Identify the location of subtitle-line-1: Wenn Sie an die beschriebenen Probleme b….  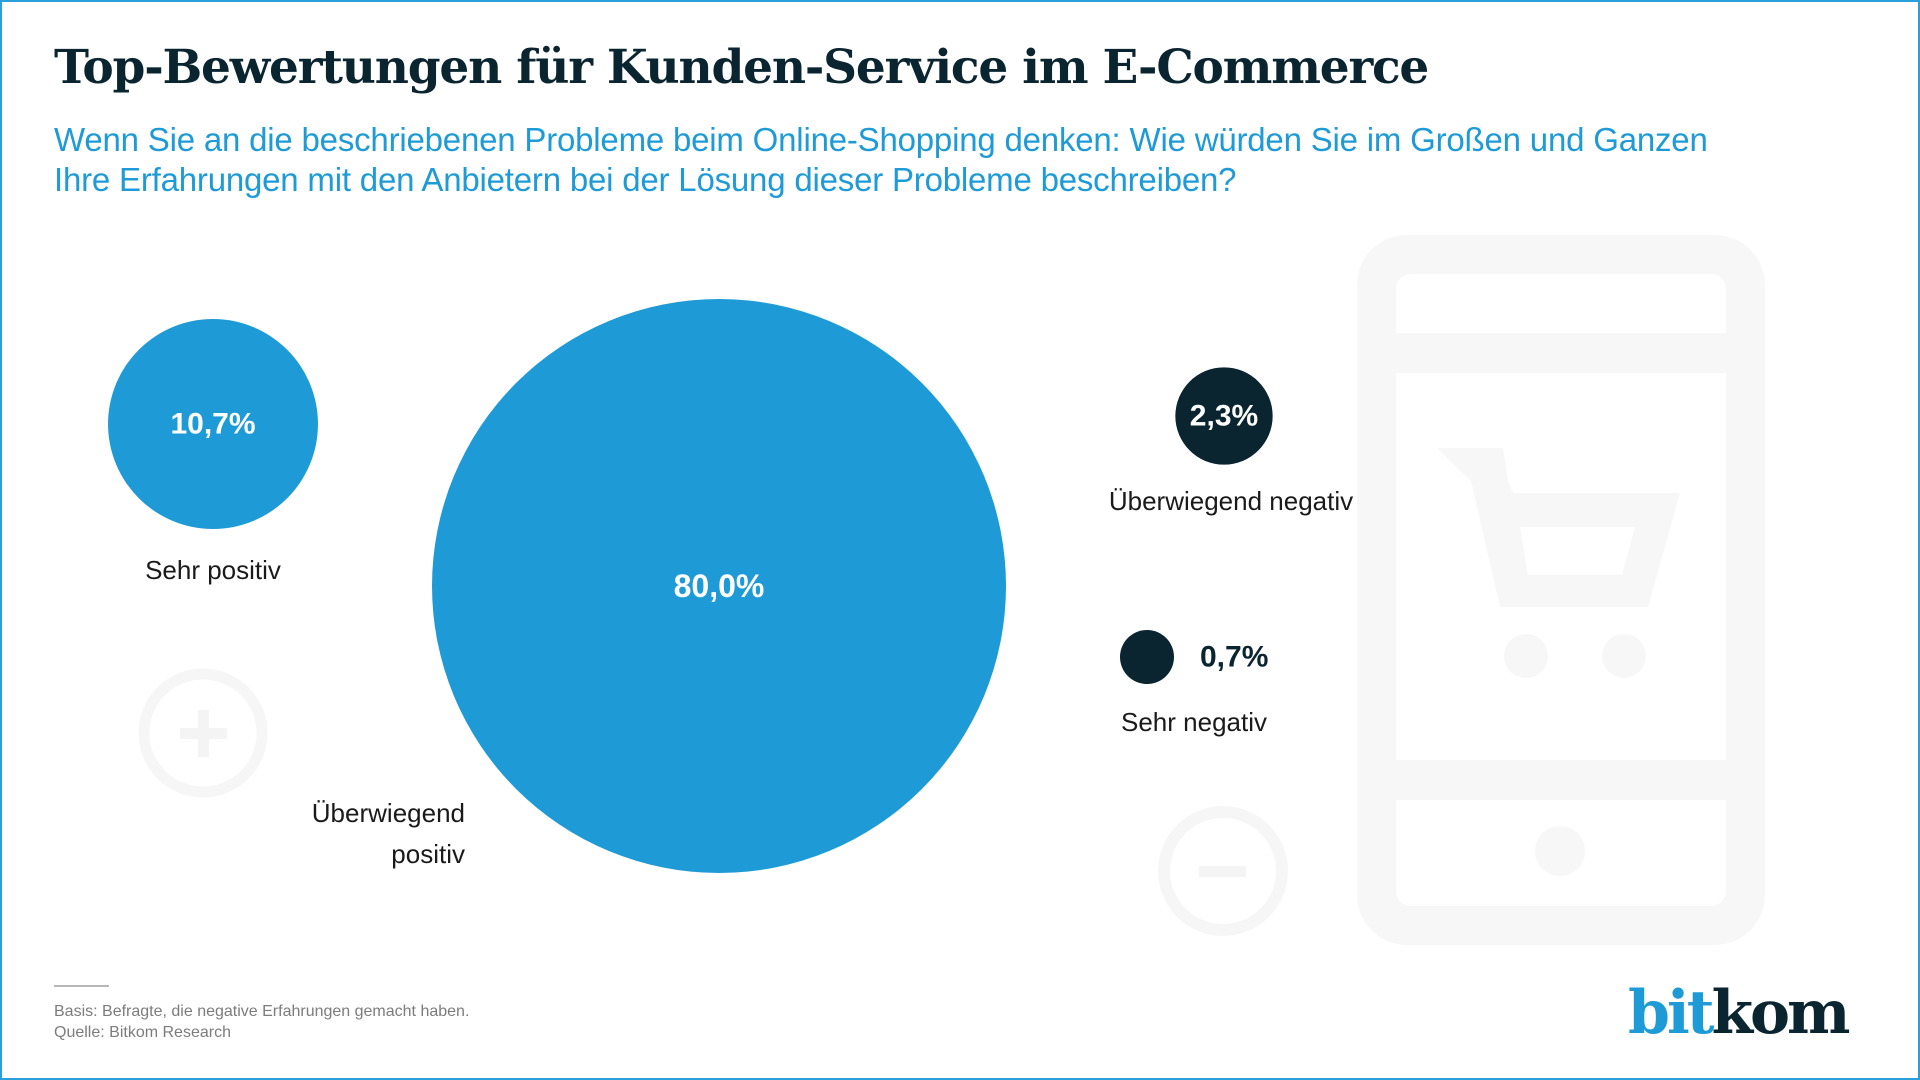
(881, 139).